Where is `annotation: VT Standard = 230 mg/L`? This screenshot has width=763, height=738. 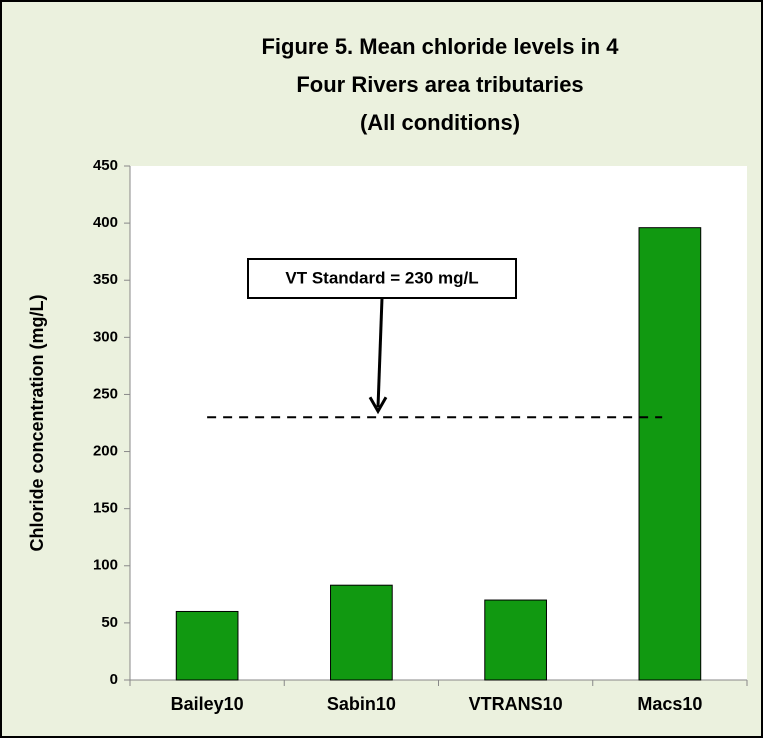
annotation: VT Standard = 230 mg/L is located at coordinates (381, 277).